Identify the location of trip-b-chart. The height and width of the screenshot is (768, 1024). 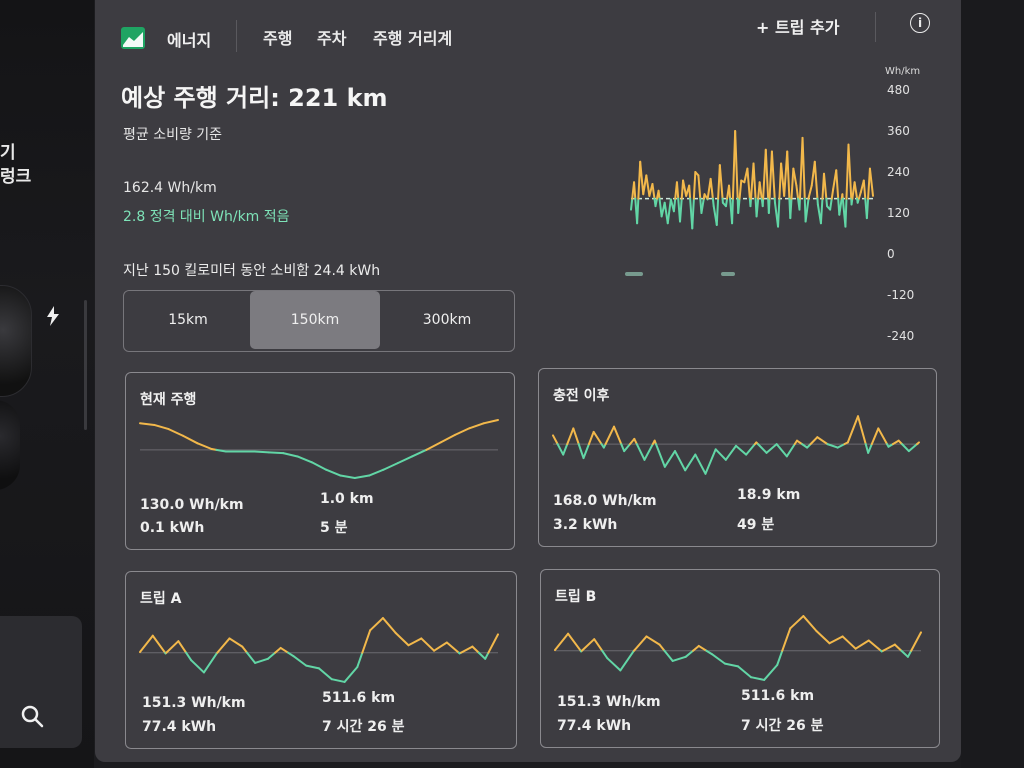
(738, 648).